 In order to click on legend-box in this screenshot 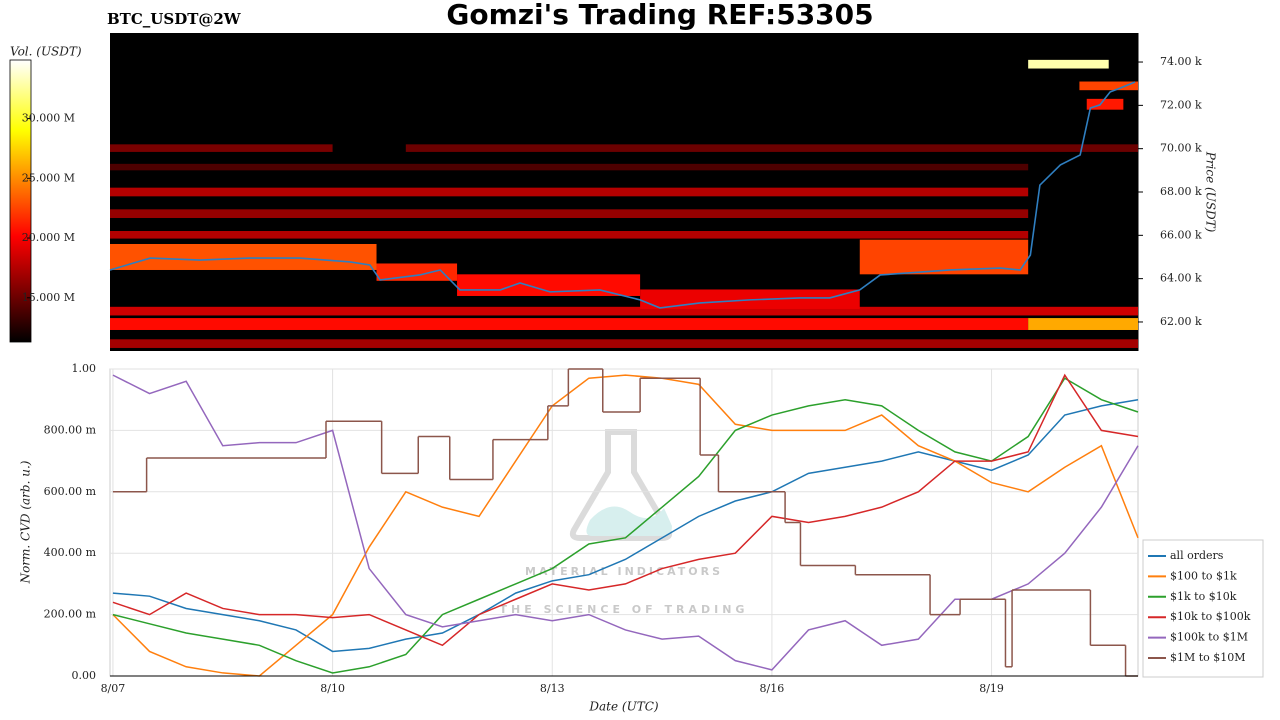, I will do `click(1203, 608)`.